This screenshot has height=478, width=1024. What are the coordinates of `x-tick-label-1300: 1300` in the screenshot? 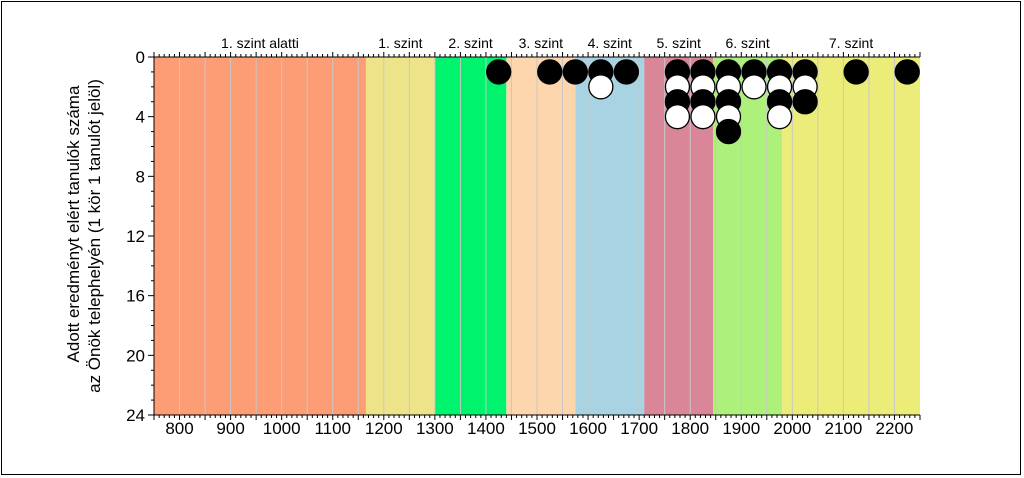 It's located at (435, 428).